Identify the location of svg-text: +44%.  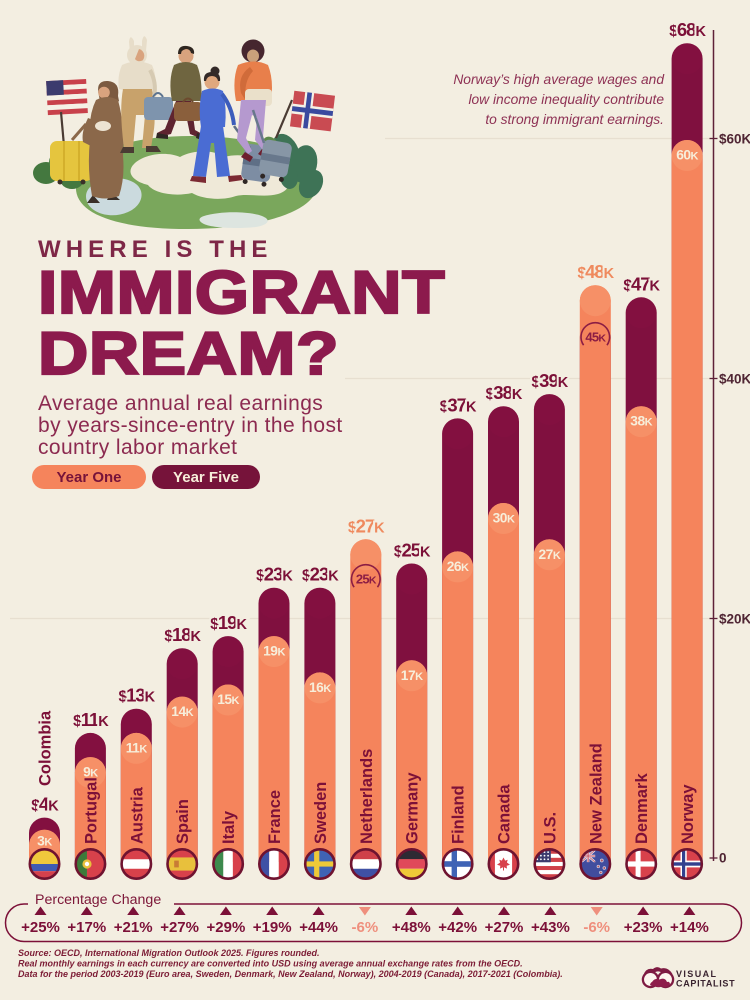
(318, 927).